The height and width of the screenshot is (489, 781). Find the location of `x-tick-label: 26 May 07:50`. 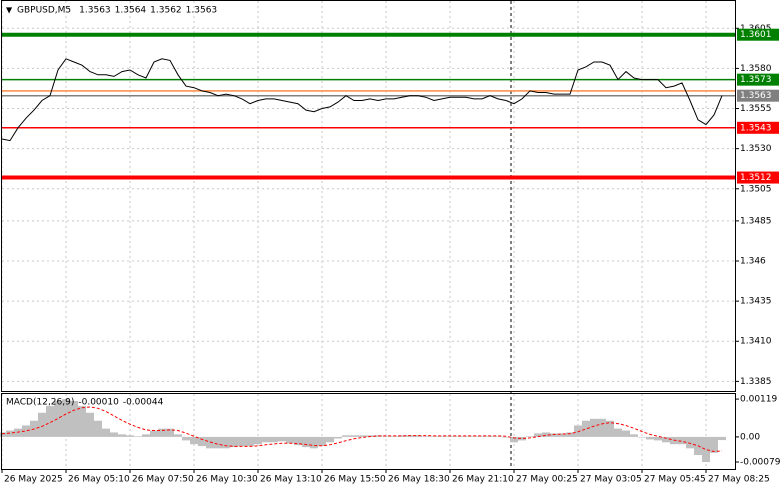

x-tick-label: 26 May 07:50 is located at coordinates (163, 480).